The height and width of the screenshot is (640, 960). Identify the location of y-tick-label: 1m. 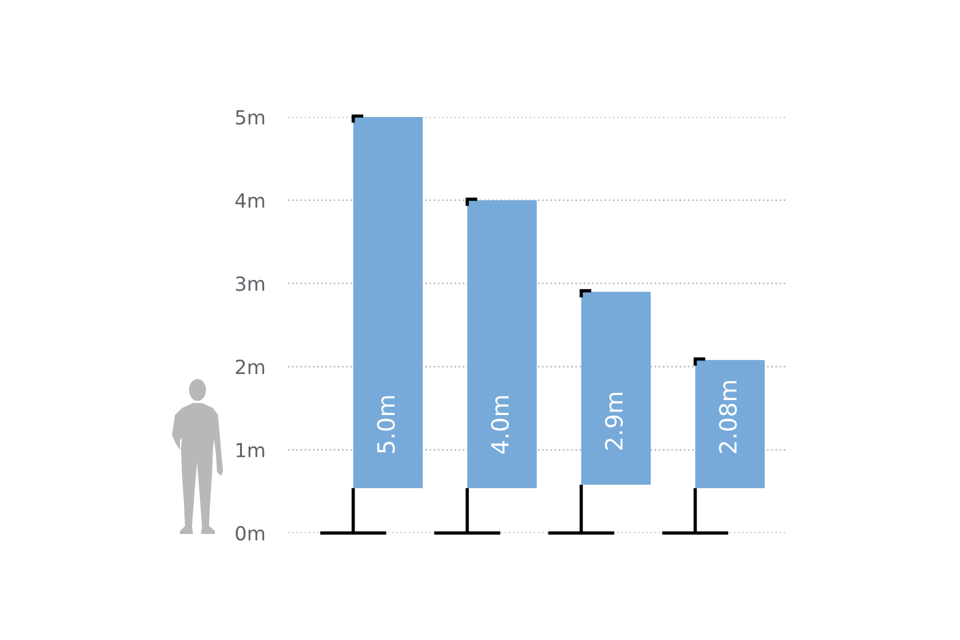
(250, 450).